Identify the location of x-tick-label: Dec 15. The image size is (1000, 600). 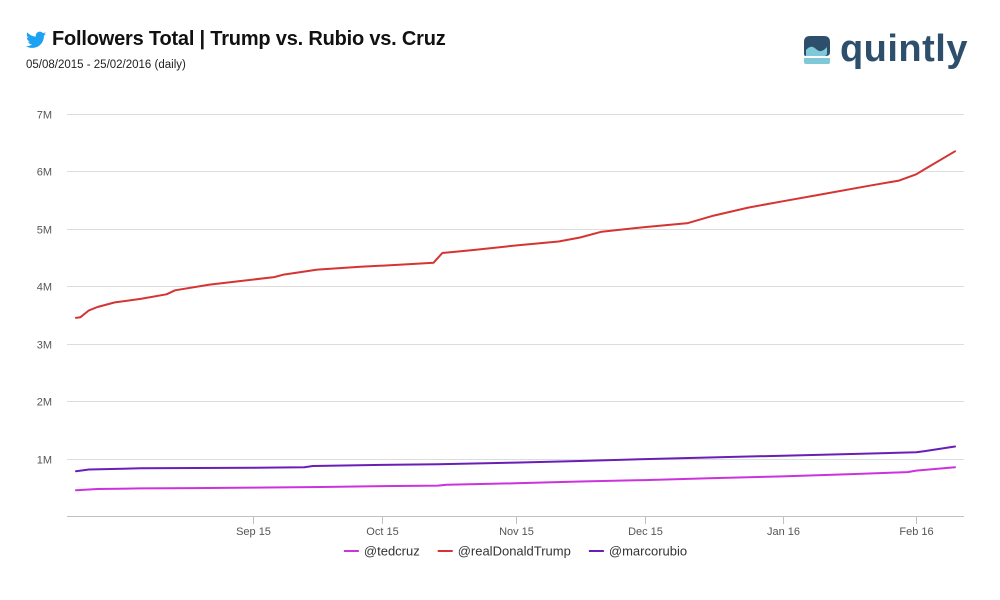
(645, 532).